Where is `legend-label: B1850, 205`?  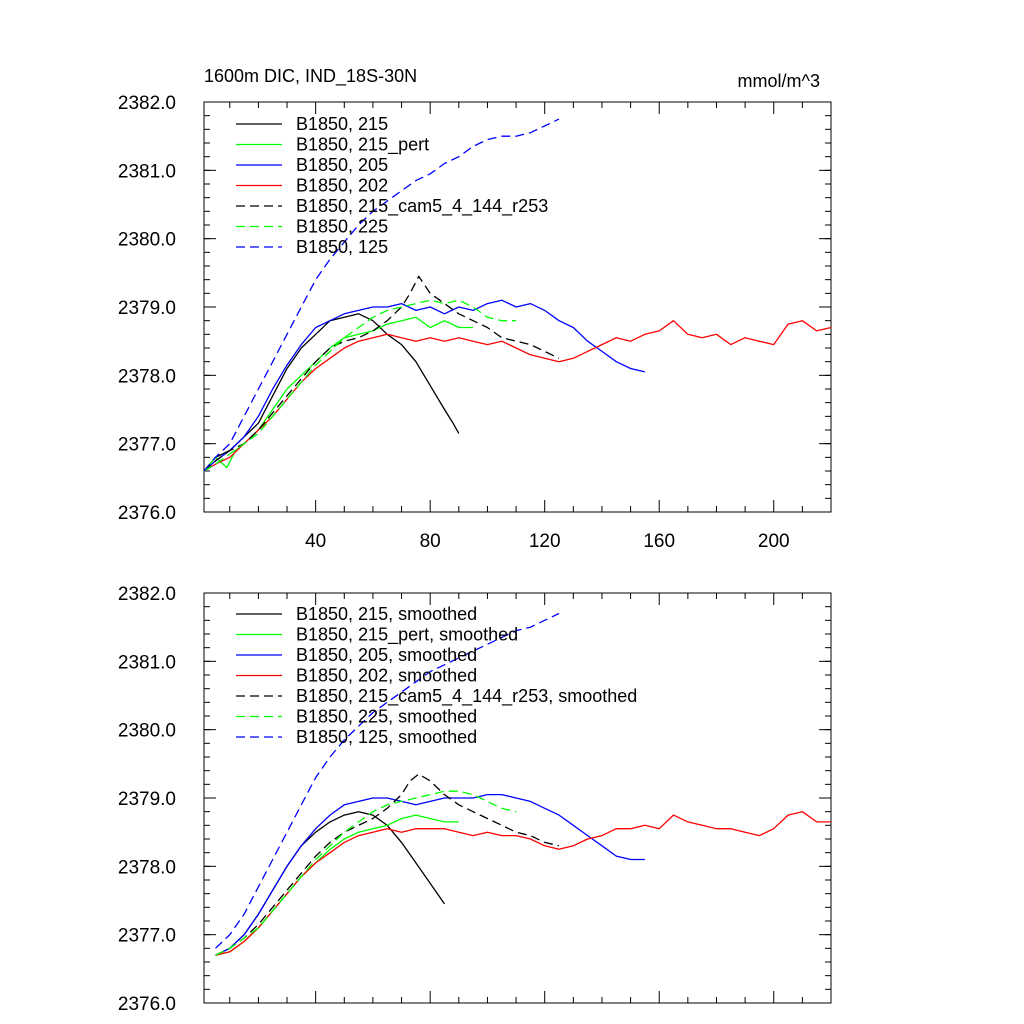 legend-label: B1850, 205 is located at coordinates (342, 165).